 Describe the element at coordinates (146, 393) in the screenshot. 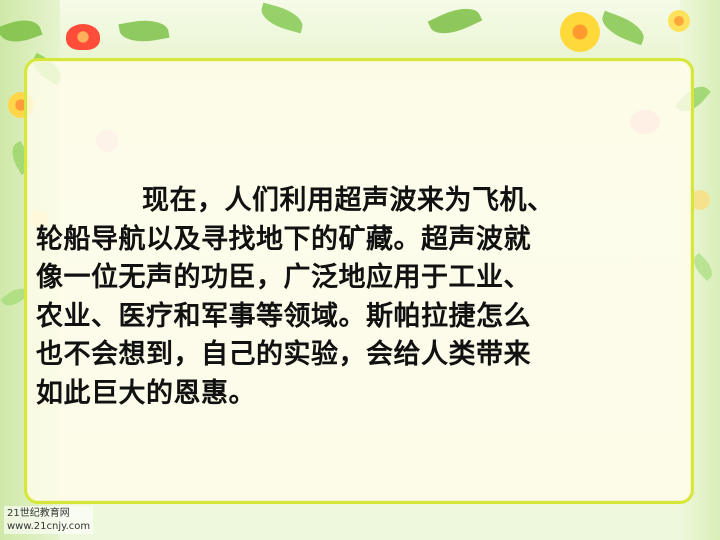

I see `paragraph-line: 如此巨大的恩惠。` at that location.